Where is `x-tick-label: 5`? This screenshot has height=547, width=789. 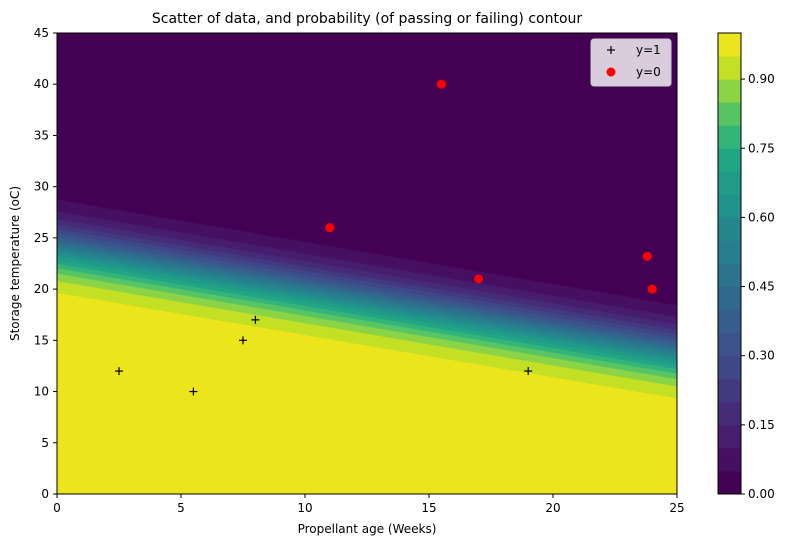
x-tick-label: 5 is located at coordinates (181, 508).